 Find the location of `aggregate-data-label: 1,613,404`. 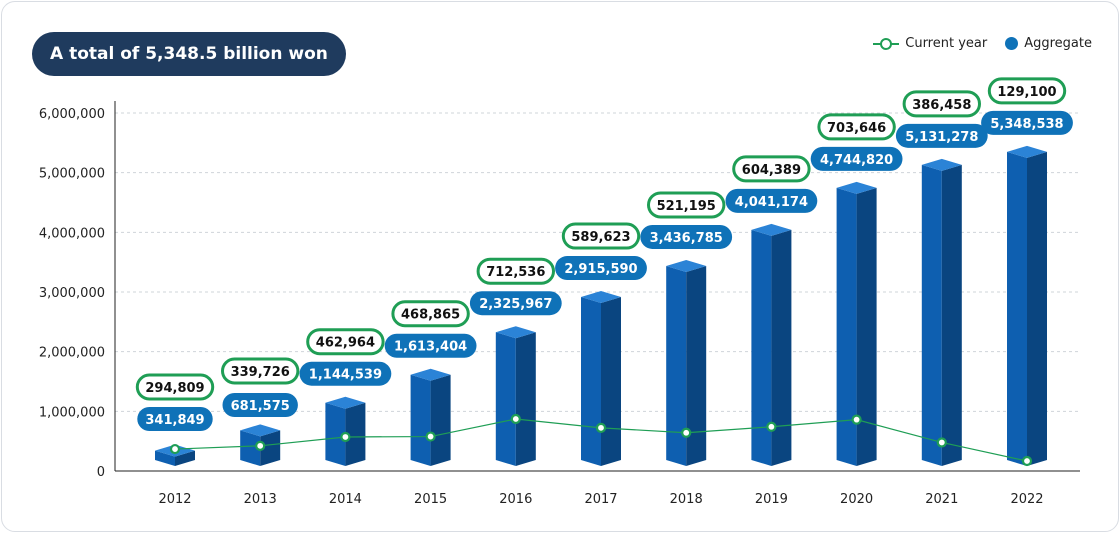

aggregate-data-label: 1,613,404 is located at coordinates (430, 347).